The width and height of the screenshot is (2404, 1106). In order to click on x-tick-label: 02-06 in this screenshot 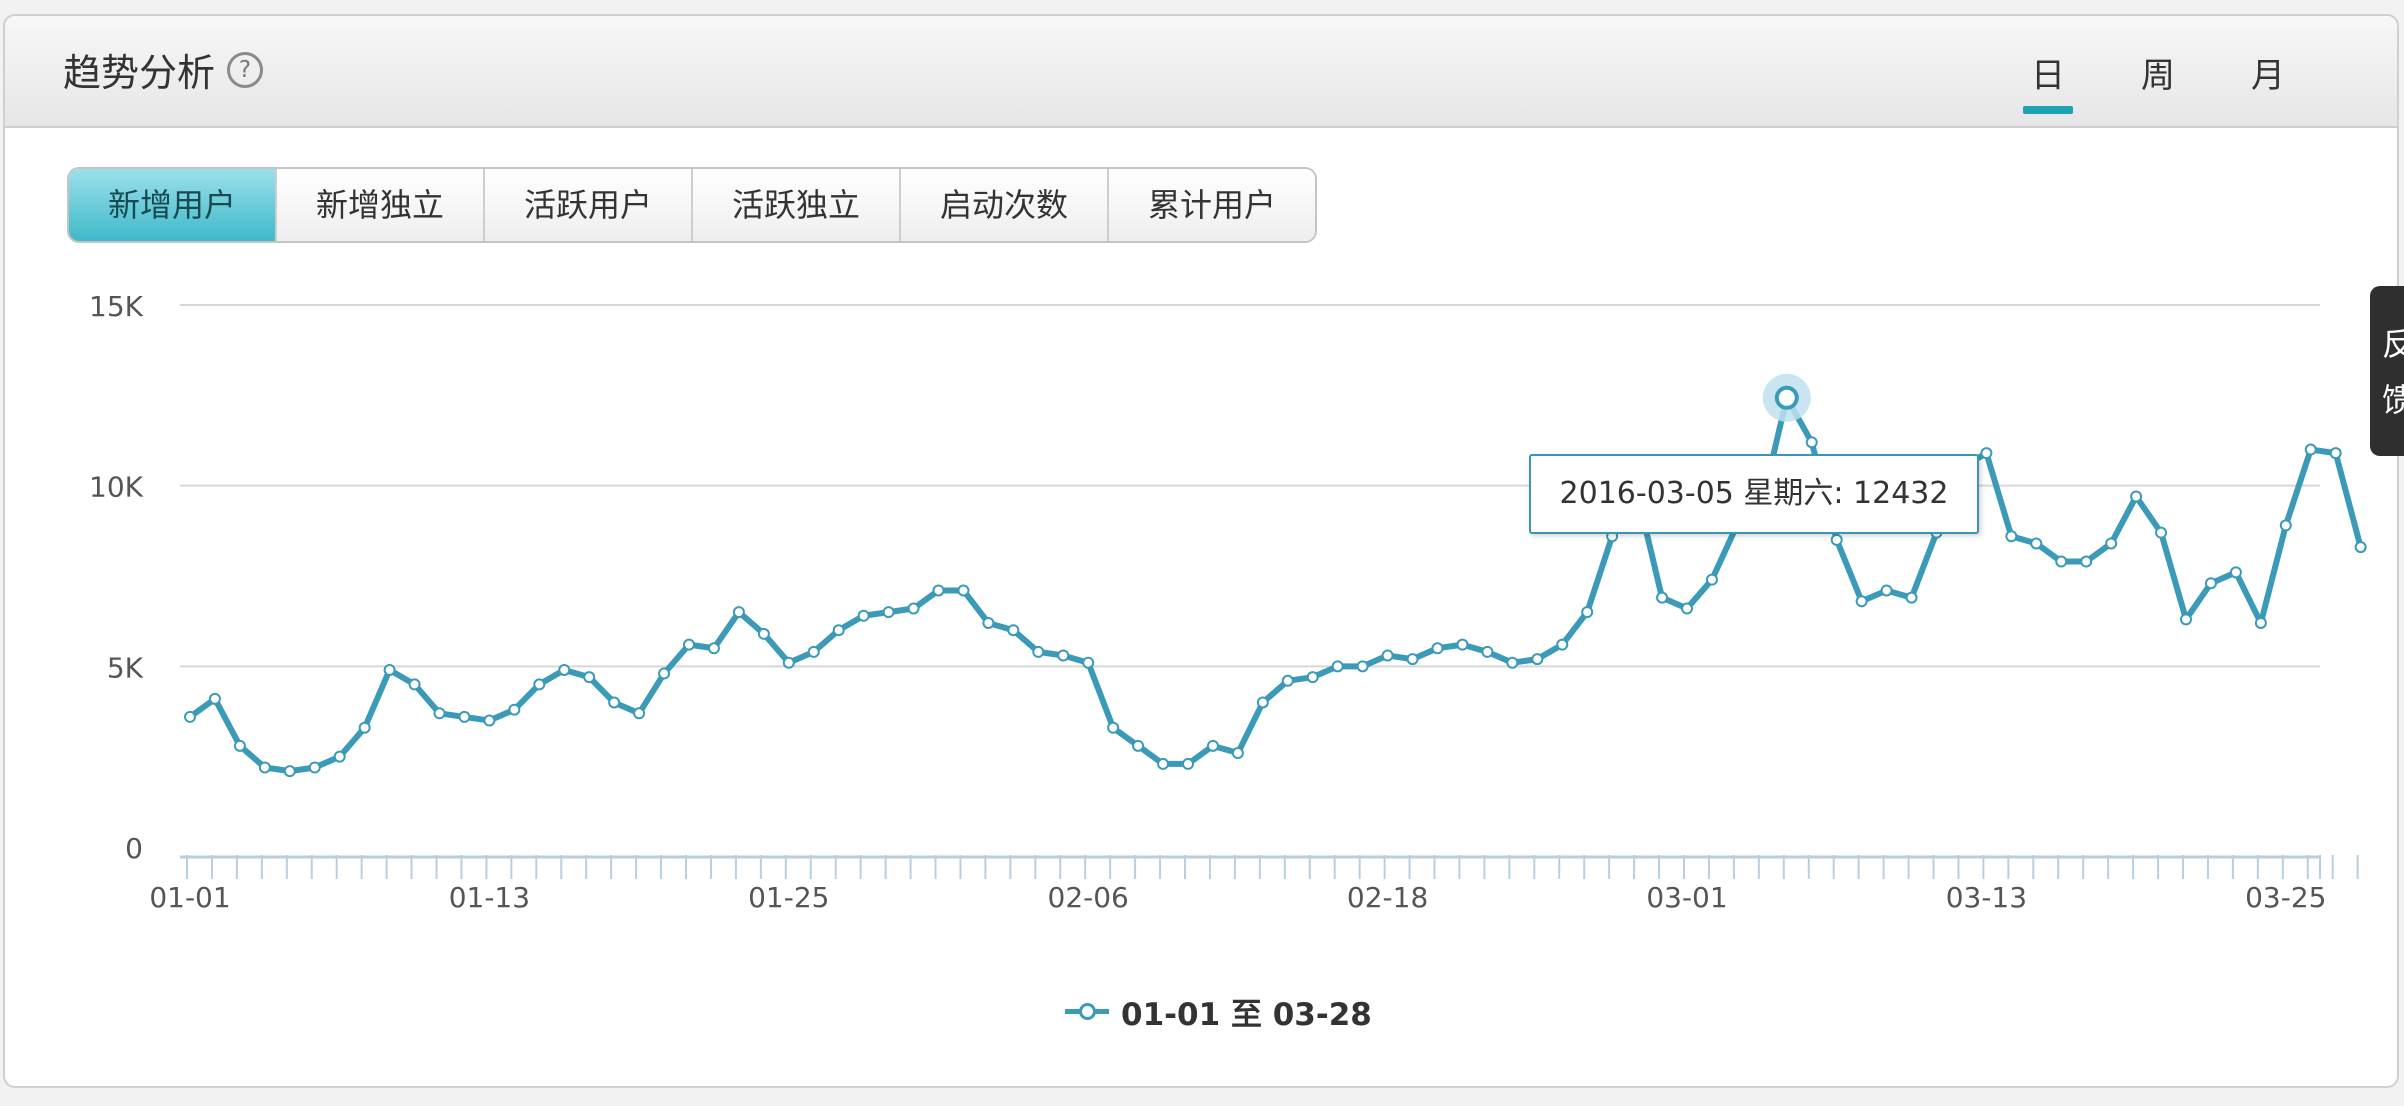, I will do `click(1088, 897)`.